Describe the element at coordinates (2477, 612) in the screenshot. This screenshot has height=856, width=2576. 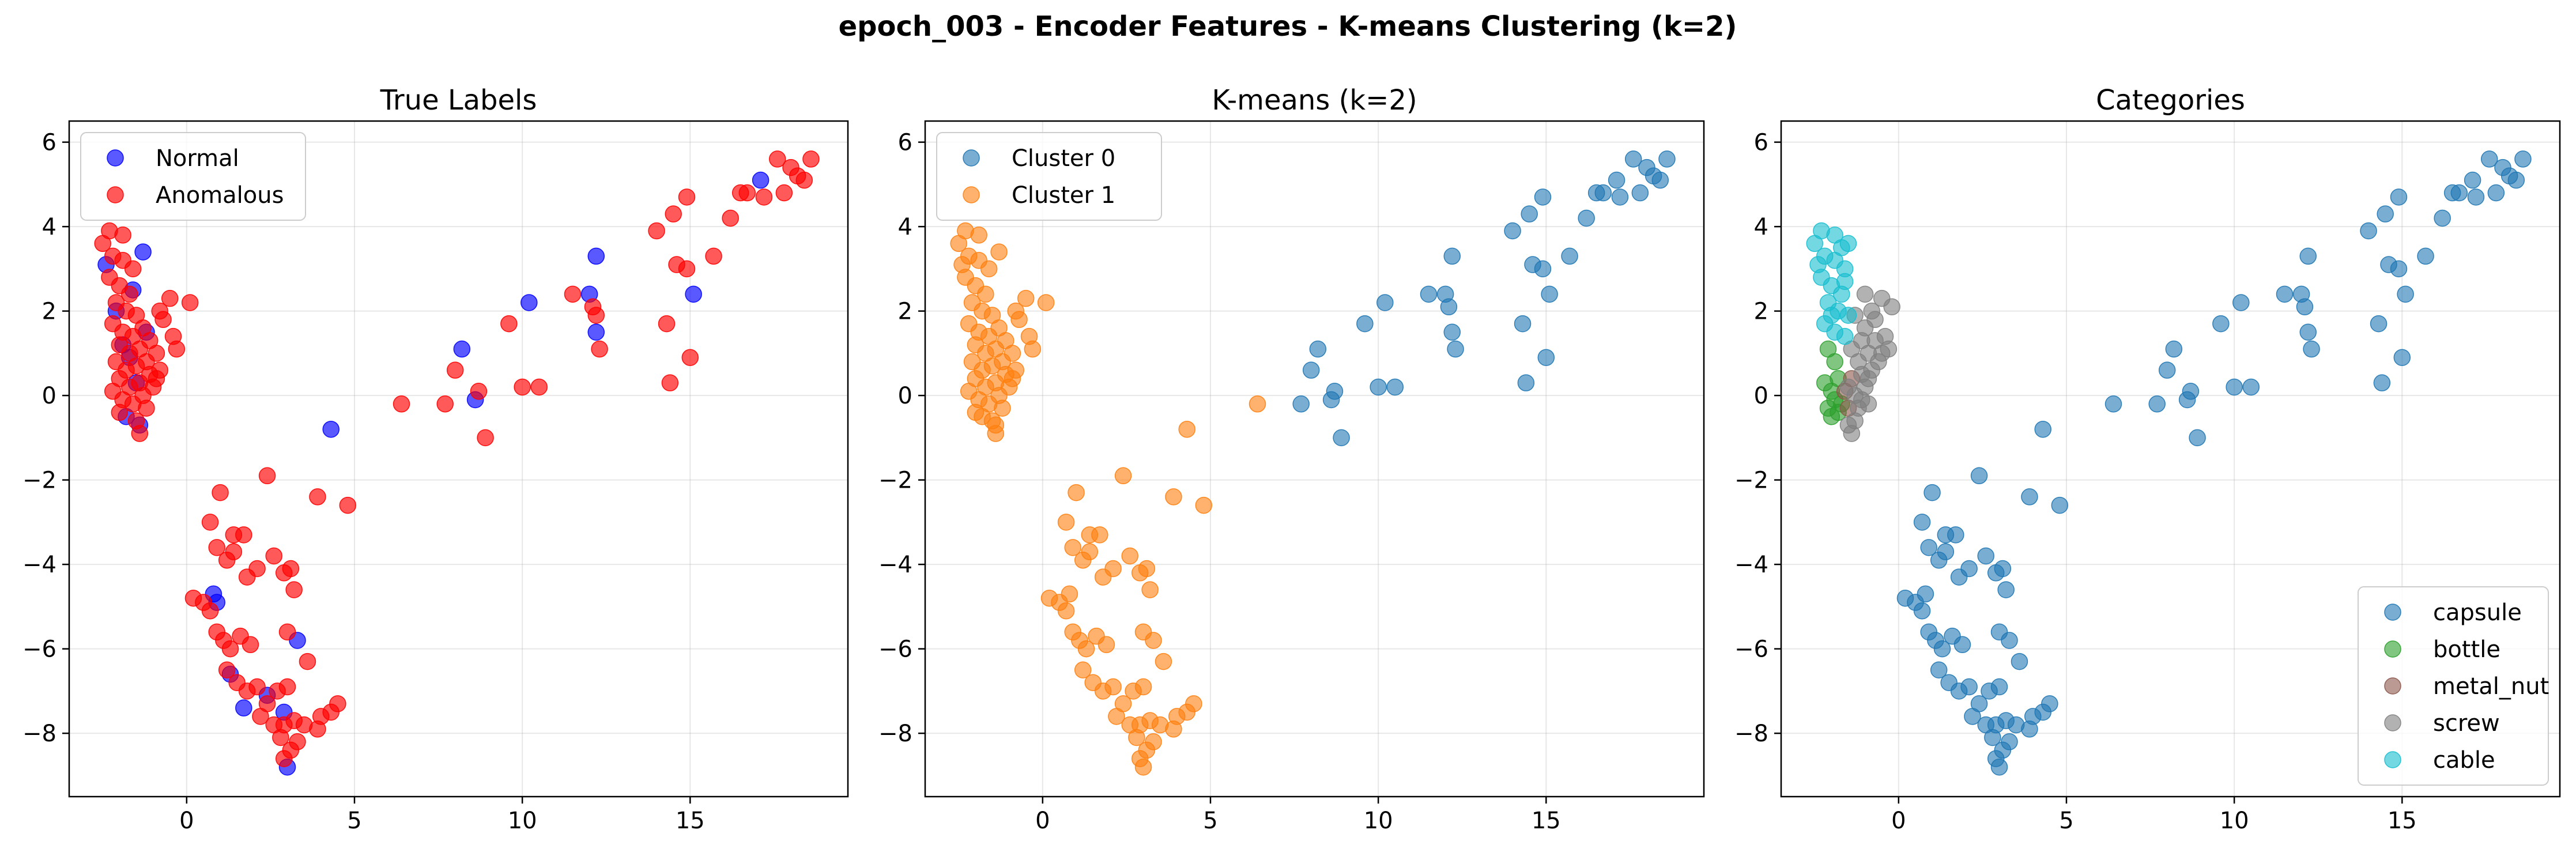
I see `legend-label-capsule: capsule` at that location.